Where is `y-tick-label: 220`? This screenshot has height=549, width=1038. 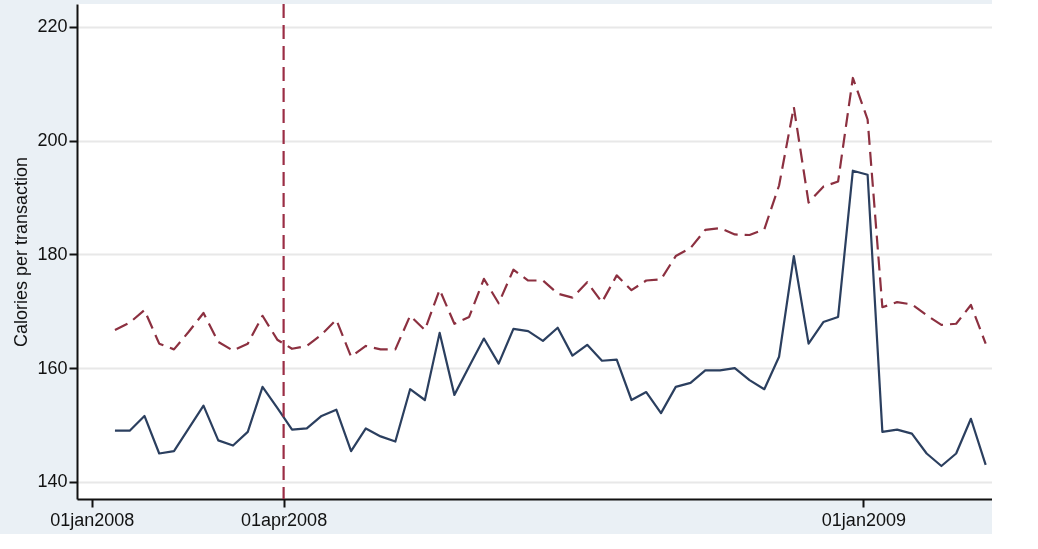
y-tick-label: 220 is located at coordinates (52, 26).